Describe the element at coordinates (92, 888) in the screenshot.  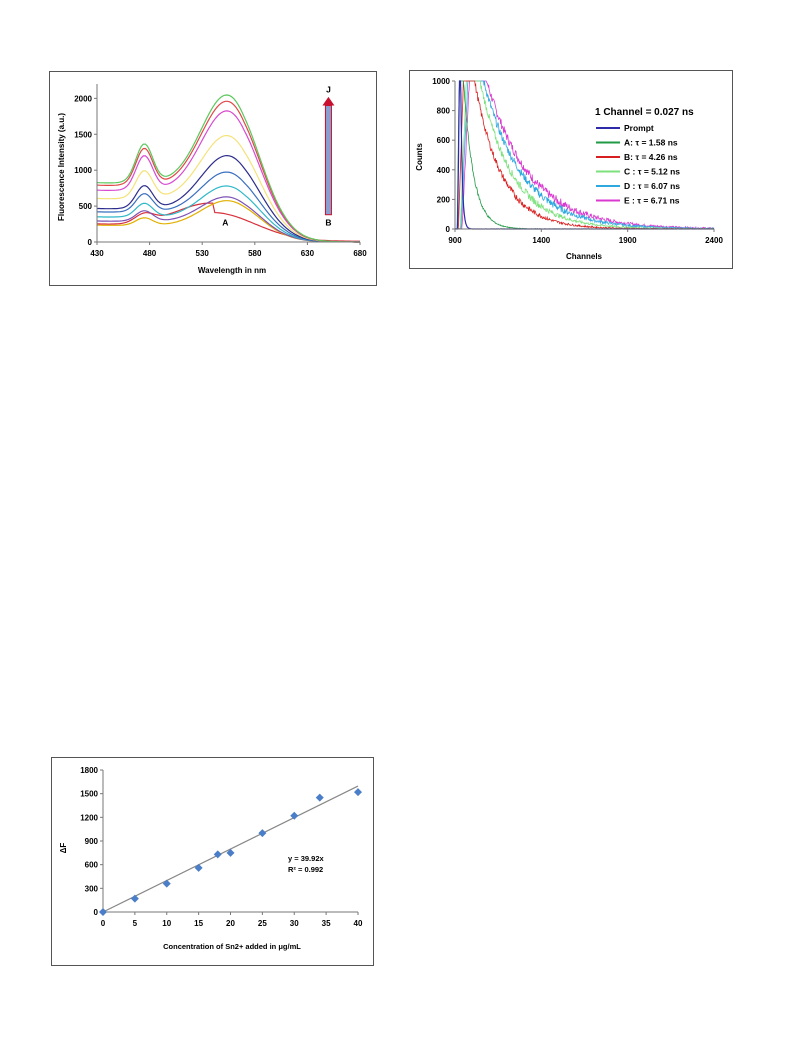
I see `y-tick-label: 300` at that location.